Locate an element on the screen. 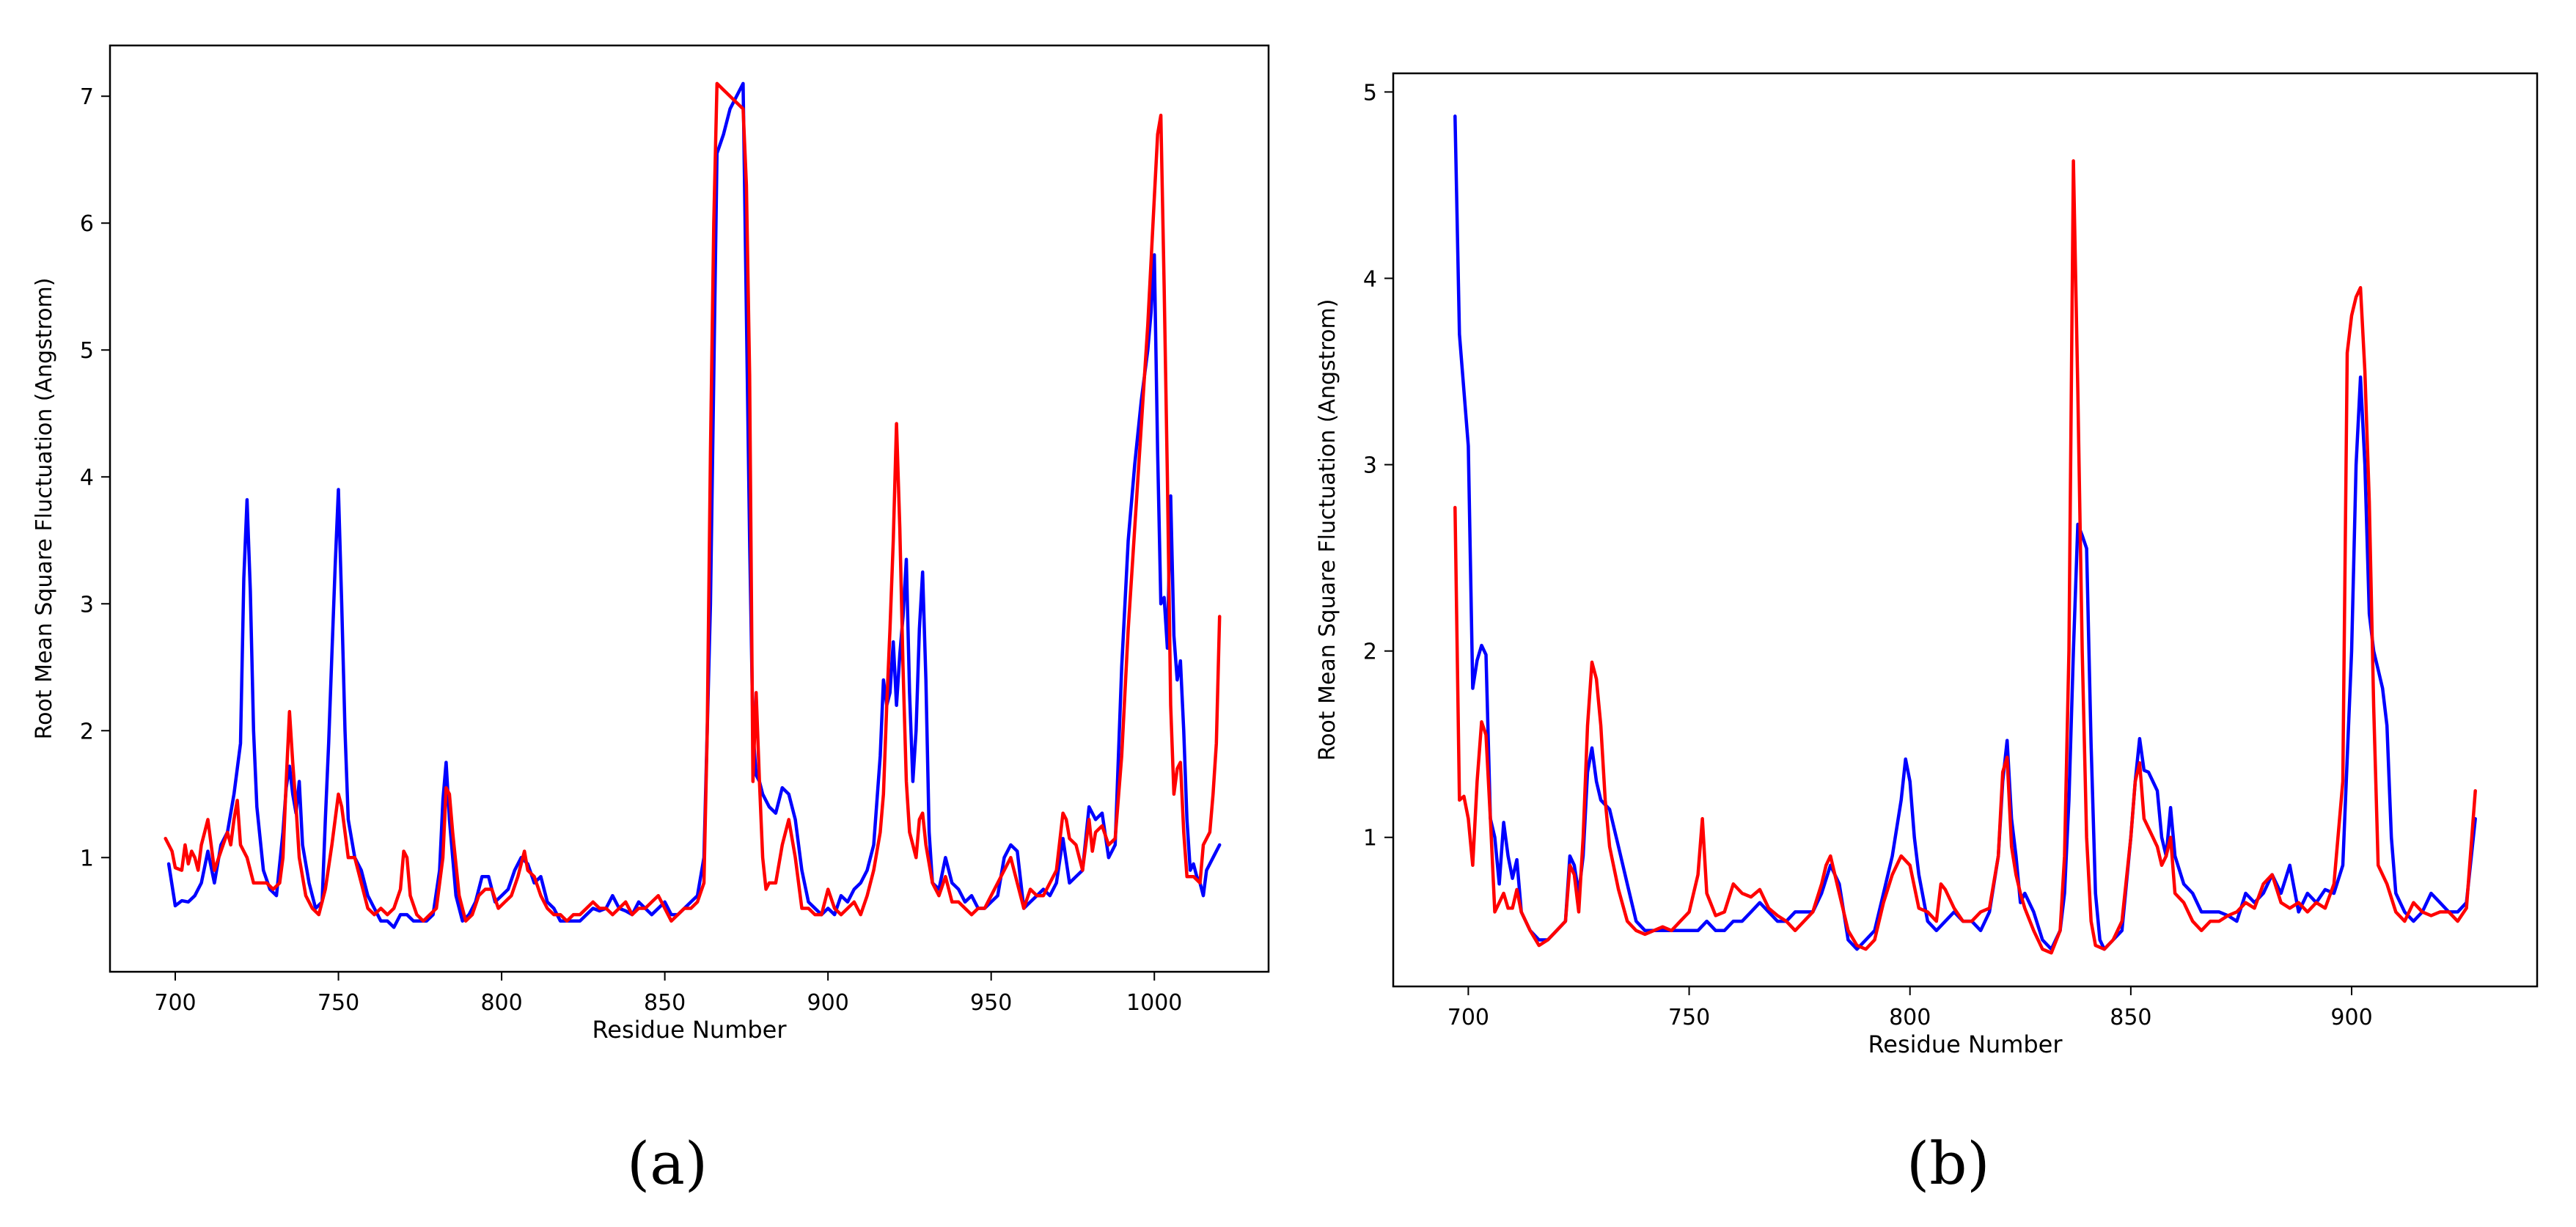 The width and height of the screenshot is (2576, 1227). y-tick-label: 7 is located at coordinates (87, 97).